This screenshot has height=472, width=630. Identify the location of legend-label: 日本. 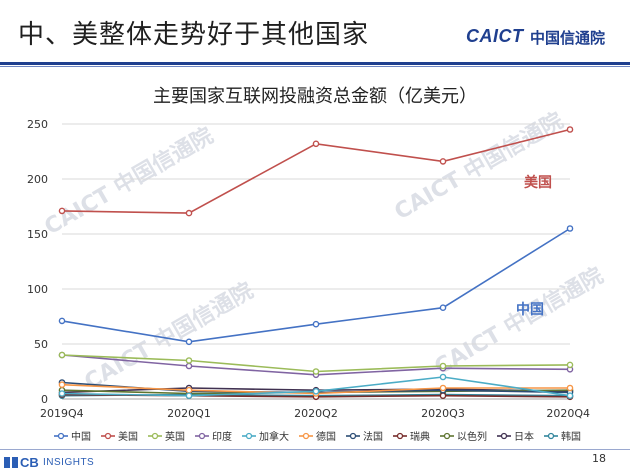
(524, 436).